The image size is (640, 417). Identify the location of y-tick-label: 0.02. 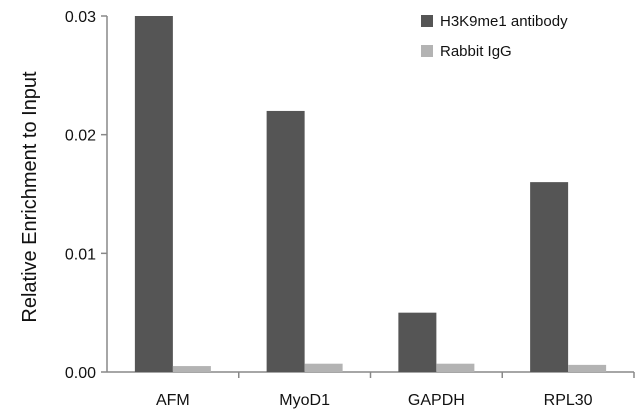
(80, 136).